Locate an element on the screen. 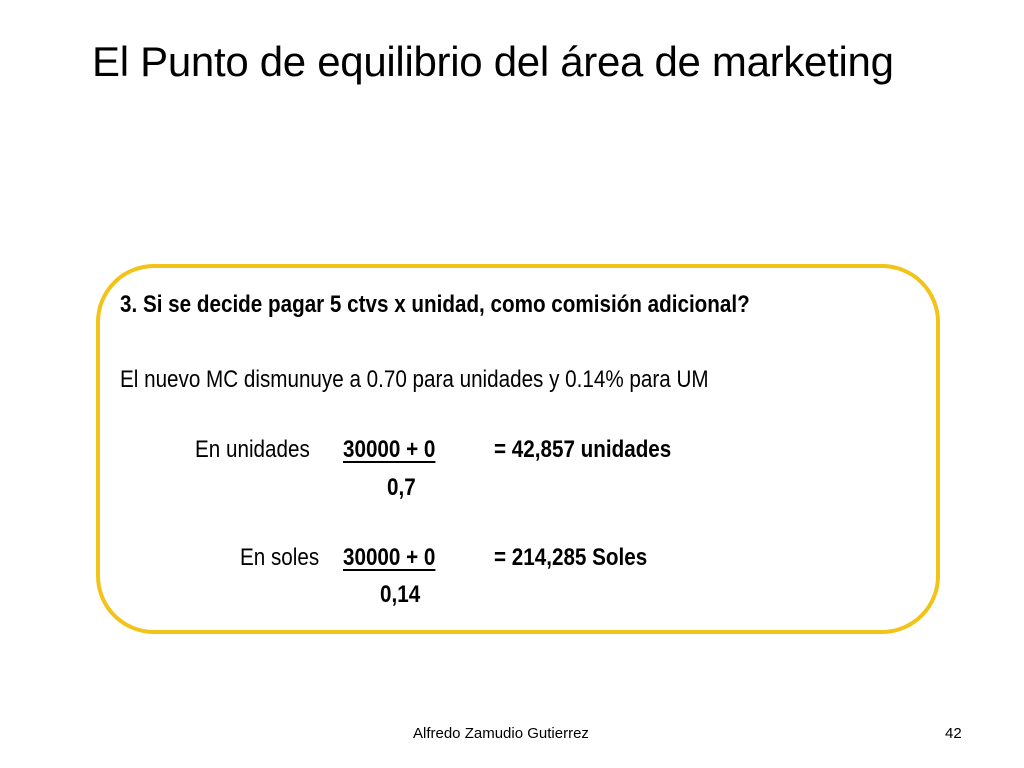 The height and width of the screenshot is (768, 1024). units-denominator: 0,7 is located at coordinates (401, 487).